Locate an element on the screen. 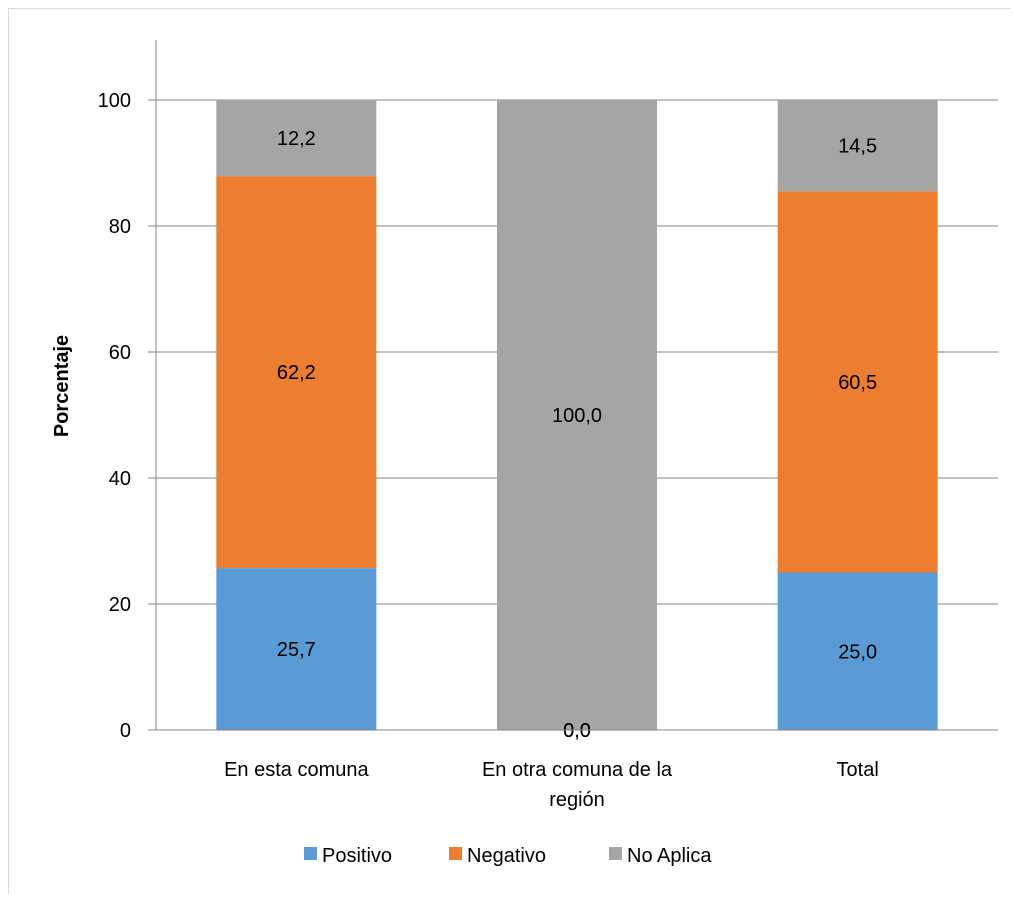 The width and height of the screenshot is (1014, 899). legend: Positivo Negativo No Aplica is located at coordinates (508, 856).